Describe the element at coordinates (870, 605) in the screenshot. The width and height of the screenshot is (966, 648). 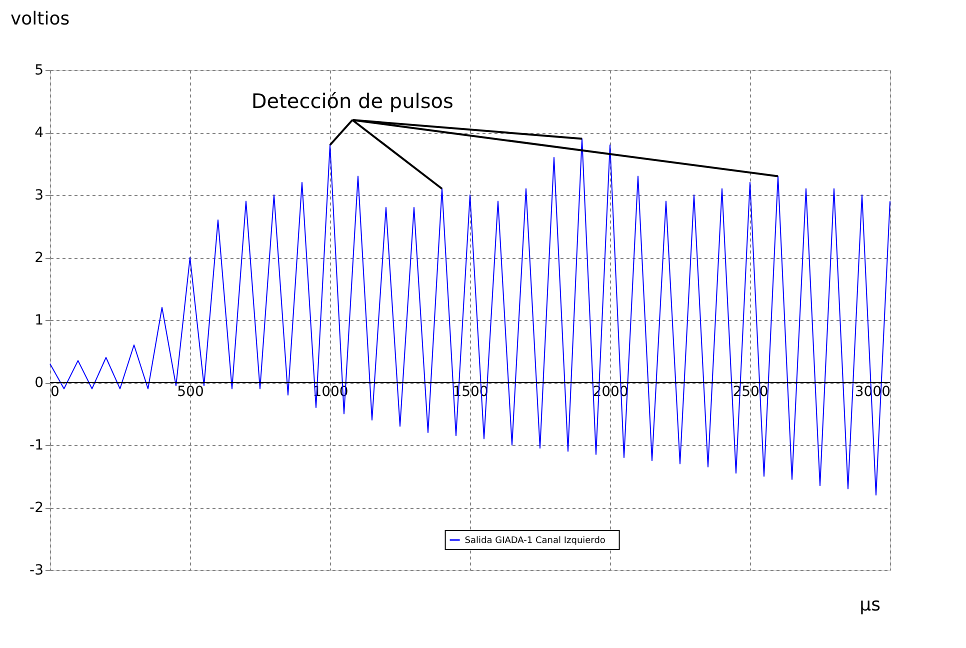
I see `x-axis-title: µs` at that location.